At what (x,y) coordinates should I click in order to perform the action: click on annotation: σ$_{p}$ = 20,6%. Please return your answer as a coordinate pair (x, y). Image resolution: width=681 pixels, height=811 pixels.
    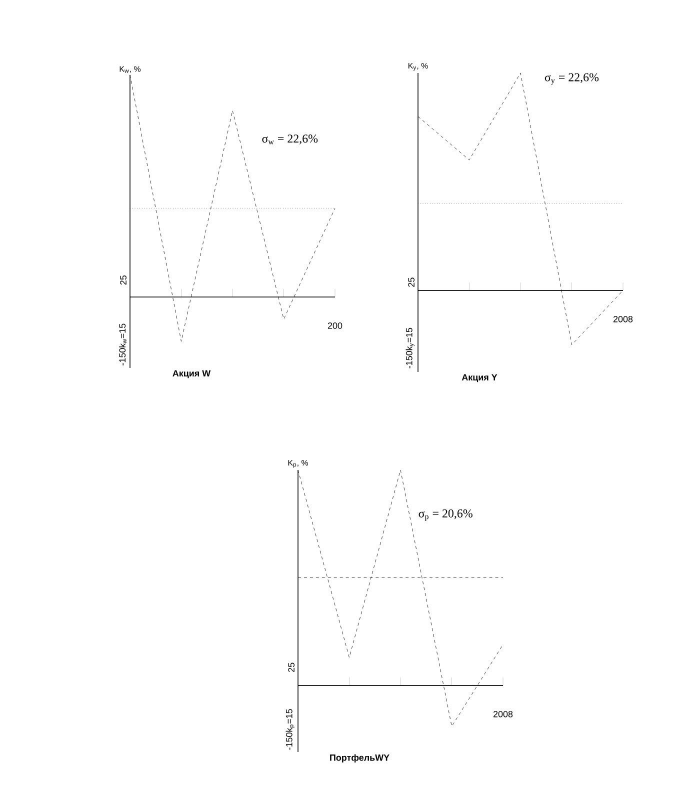
    Looking at the image, I should click on (445, 515).